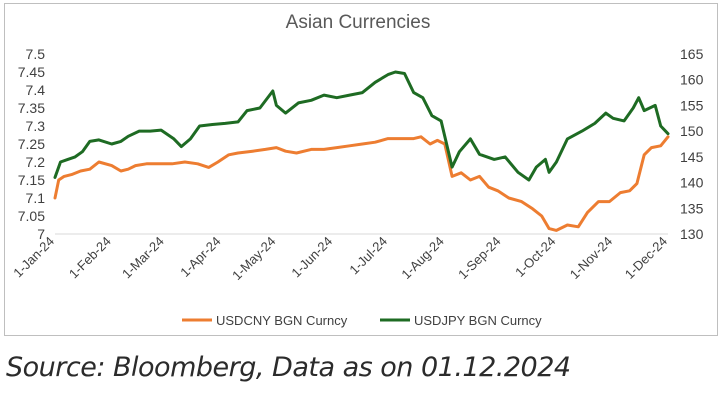 Image resolution: width=724 pixels, height=401 pixels. What do you see at coordinates (591, 258) in the screenshot?
I see `x-tick-label: 1-Nov-24` at bounding box center [591, 258].